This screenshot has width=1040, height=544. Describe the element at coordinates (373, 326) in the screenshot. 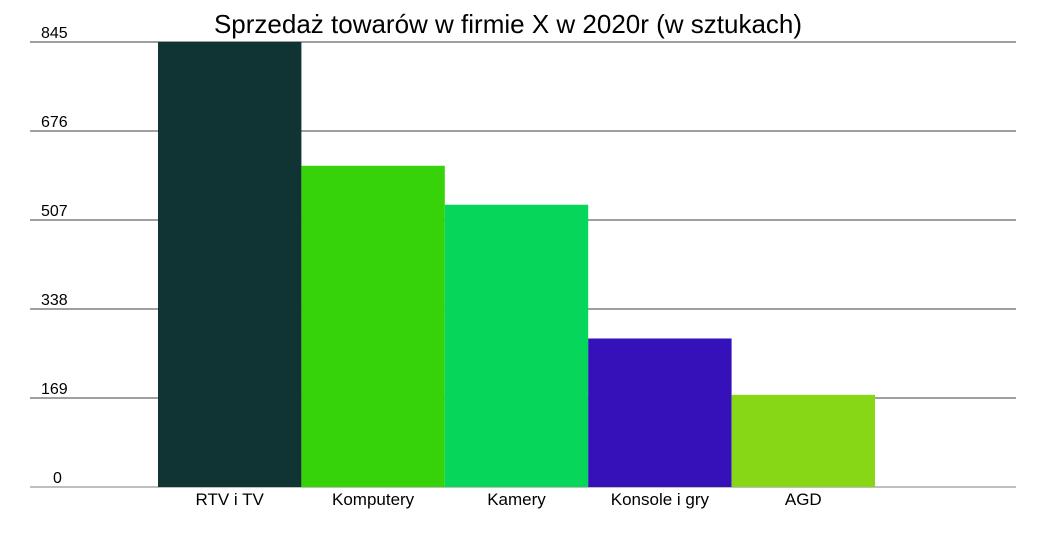

I see `bar-komputery` at that location.